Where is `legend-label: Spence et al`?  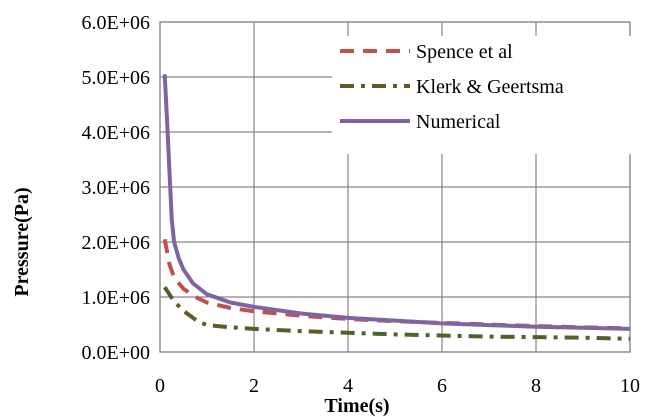
legend-label: Spence et al is located at coordinates (464, 52).